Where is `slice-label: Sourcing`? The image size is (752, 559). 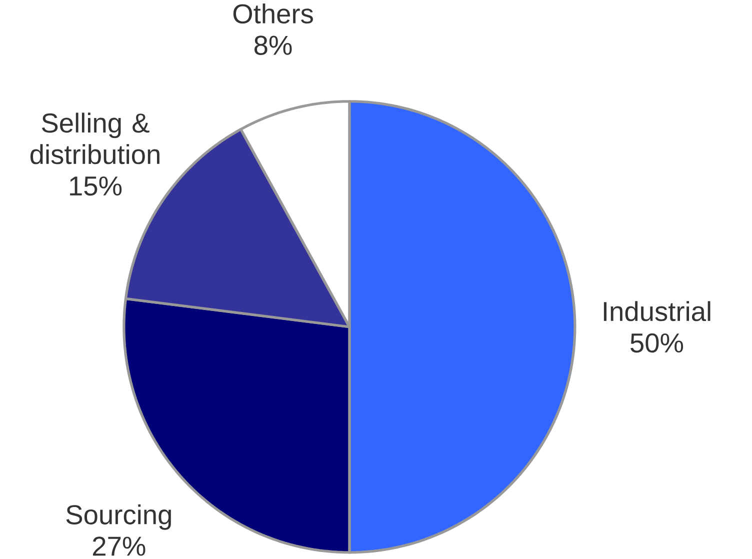 slice-label: Sourcing is located at coordinates (118, 517).